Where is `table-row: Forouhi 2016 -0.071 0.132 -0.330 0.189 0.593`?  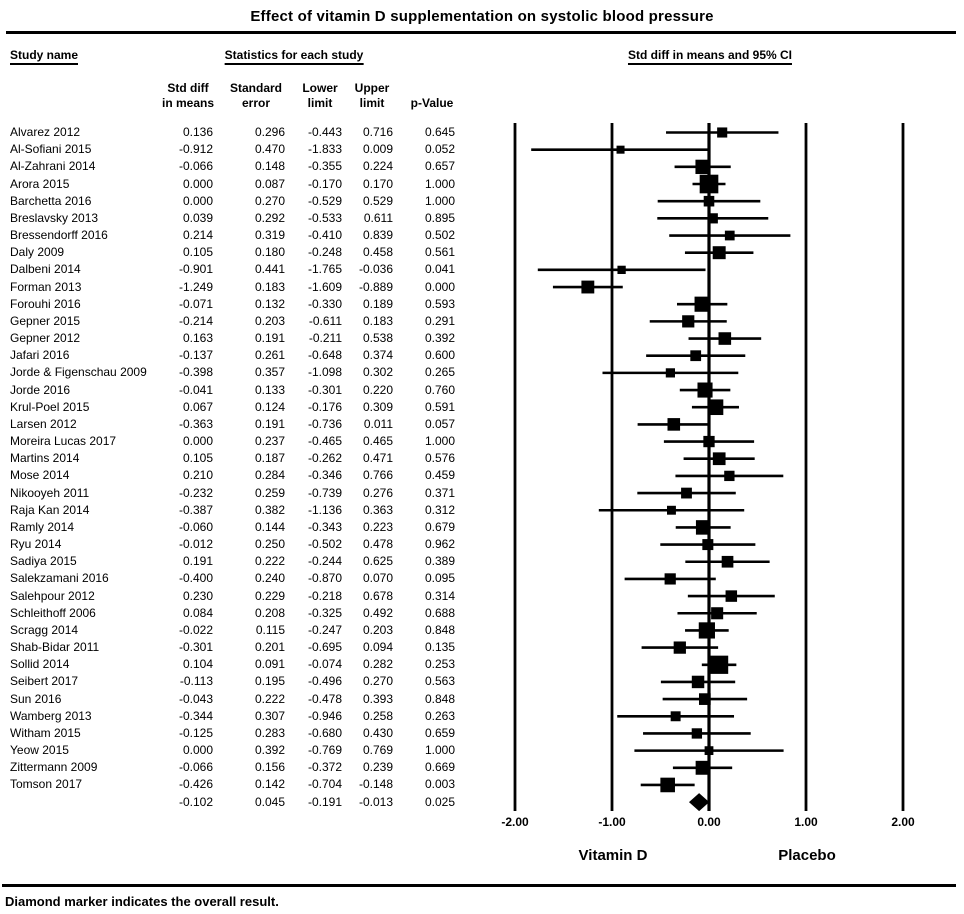 table-row: Forouhi 2016 -0.071 0.132 -0.330 0.189 0.593 is located at coordinates (235, 304).